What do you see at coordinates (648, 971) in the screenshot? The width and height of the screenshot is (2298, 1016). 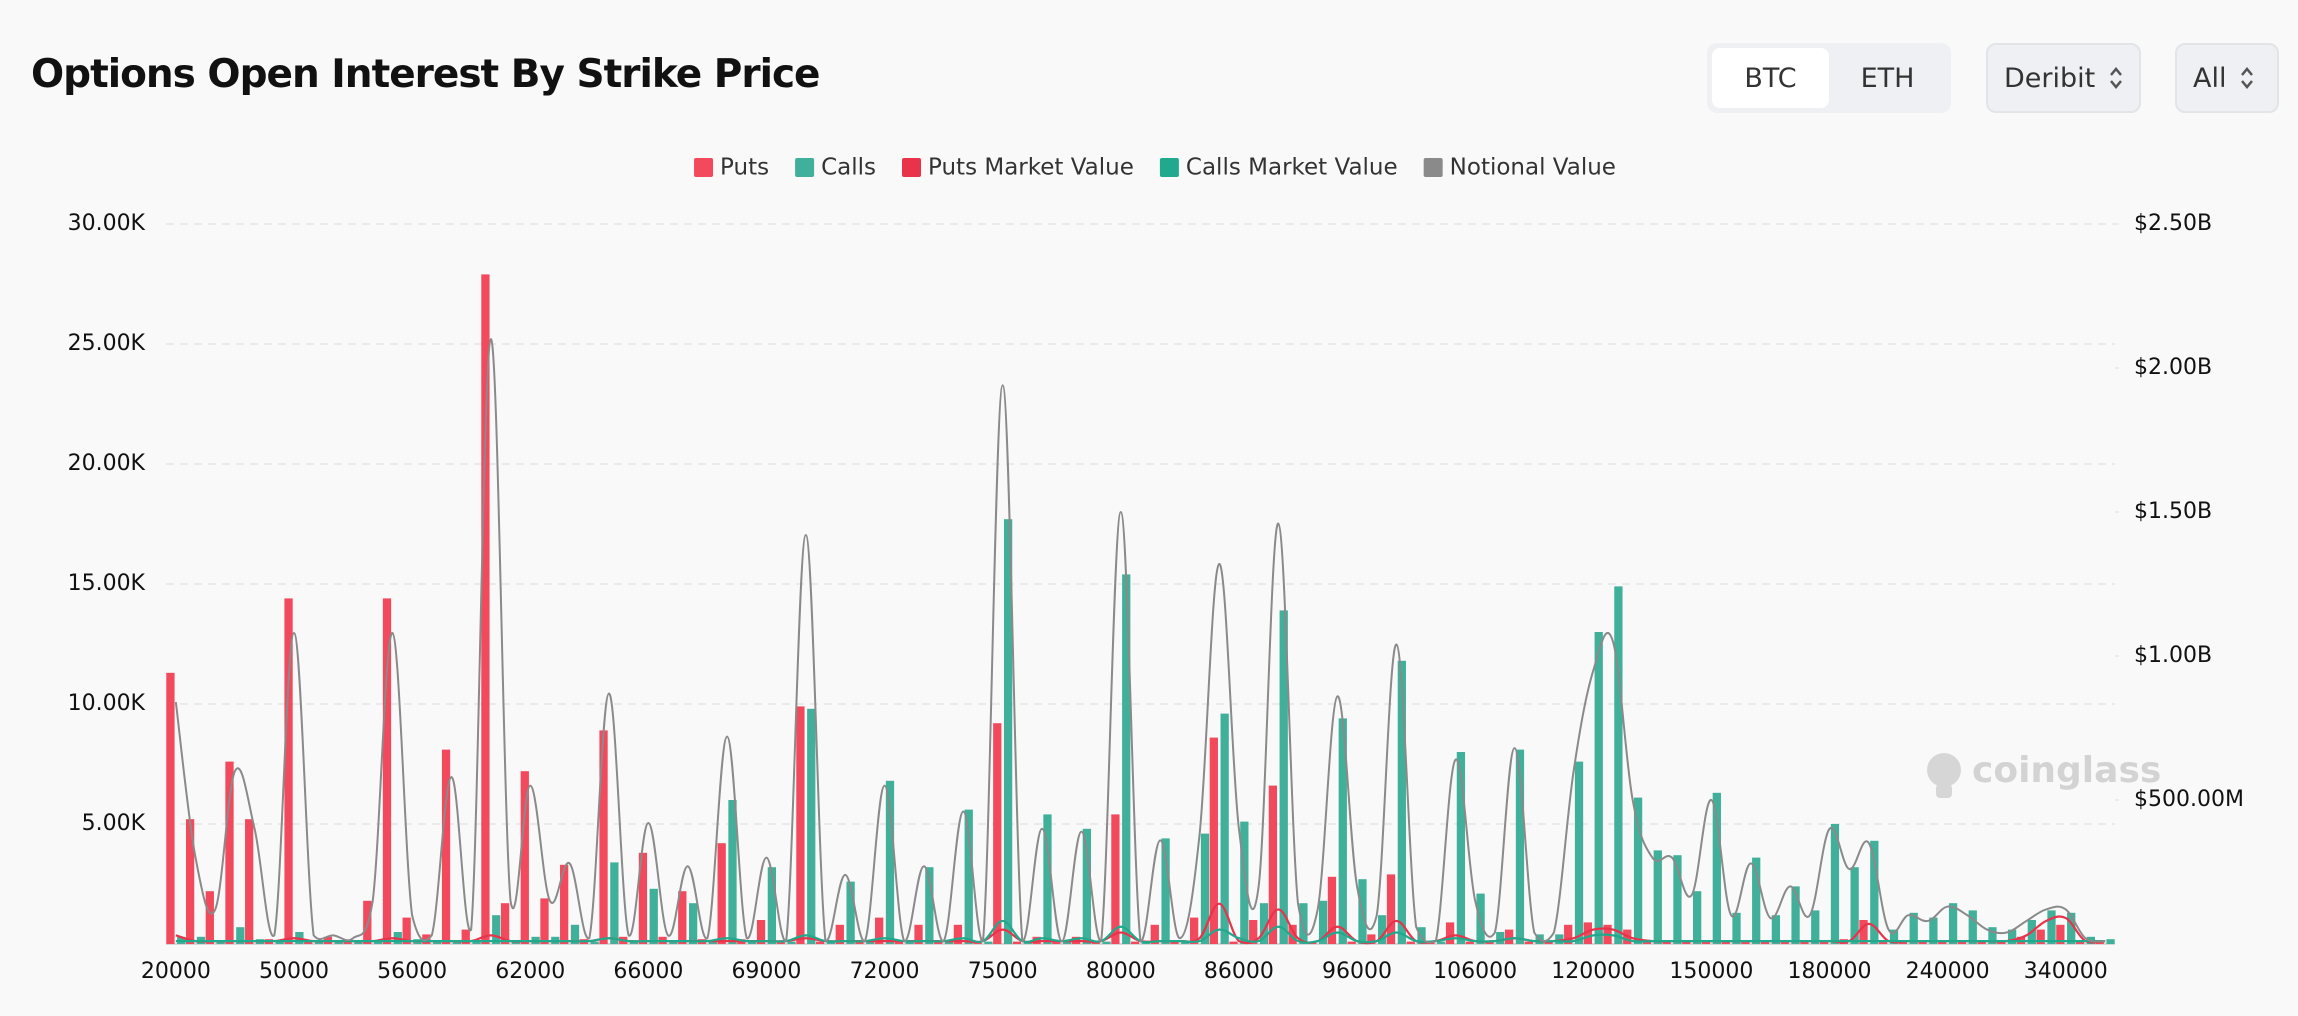 I see `x-tick-label: 66000` at bounding box center [648, 971].